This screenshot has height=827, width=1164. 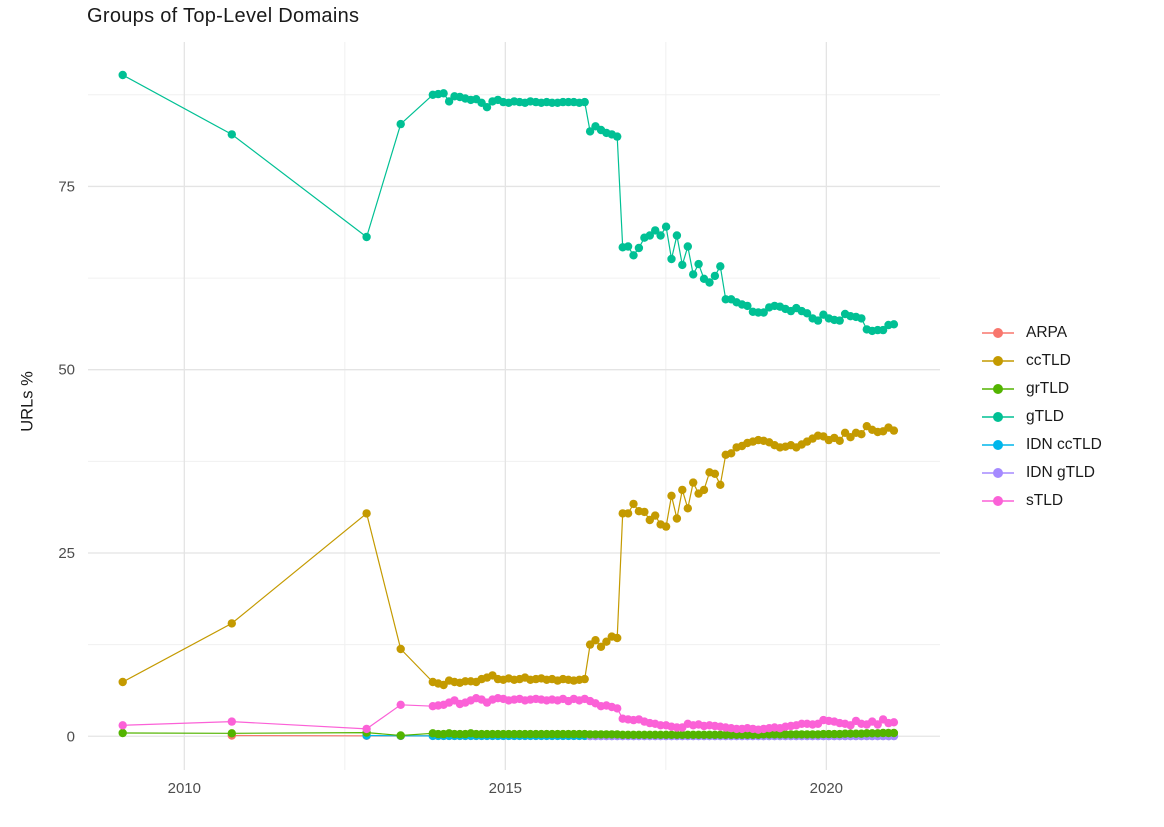 What do you see at coordinates (66, 553) in the screenshot?
I see `y-tick-label: 25` at bounding box center [66, 553].